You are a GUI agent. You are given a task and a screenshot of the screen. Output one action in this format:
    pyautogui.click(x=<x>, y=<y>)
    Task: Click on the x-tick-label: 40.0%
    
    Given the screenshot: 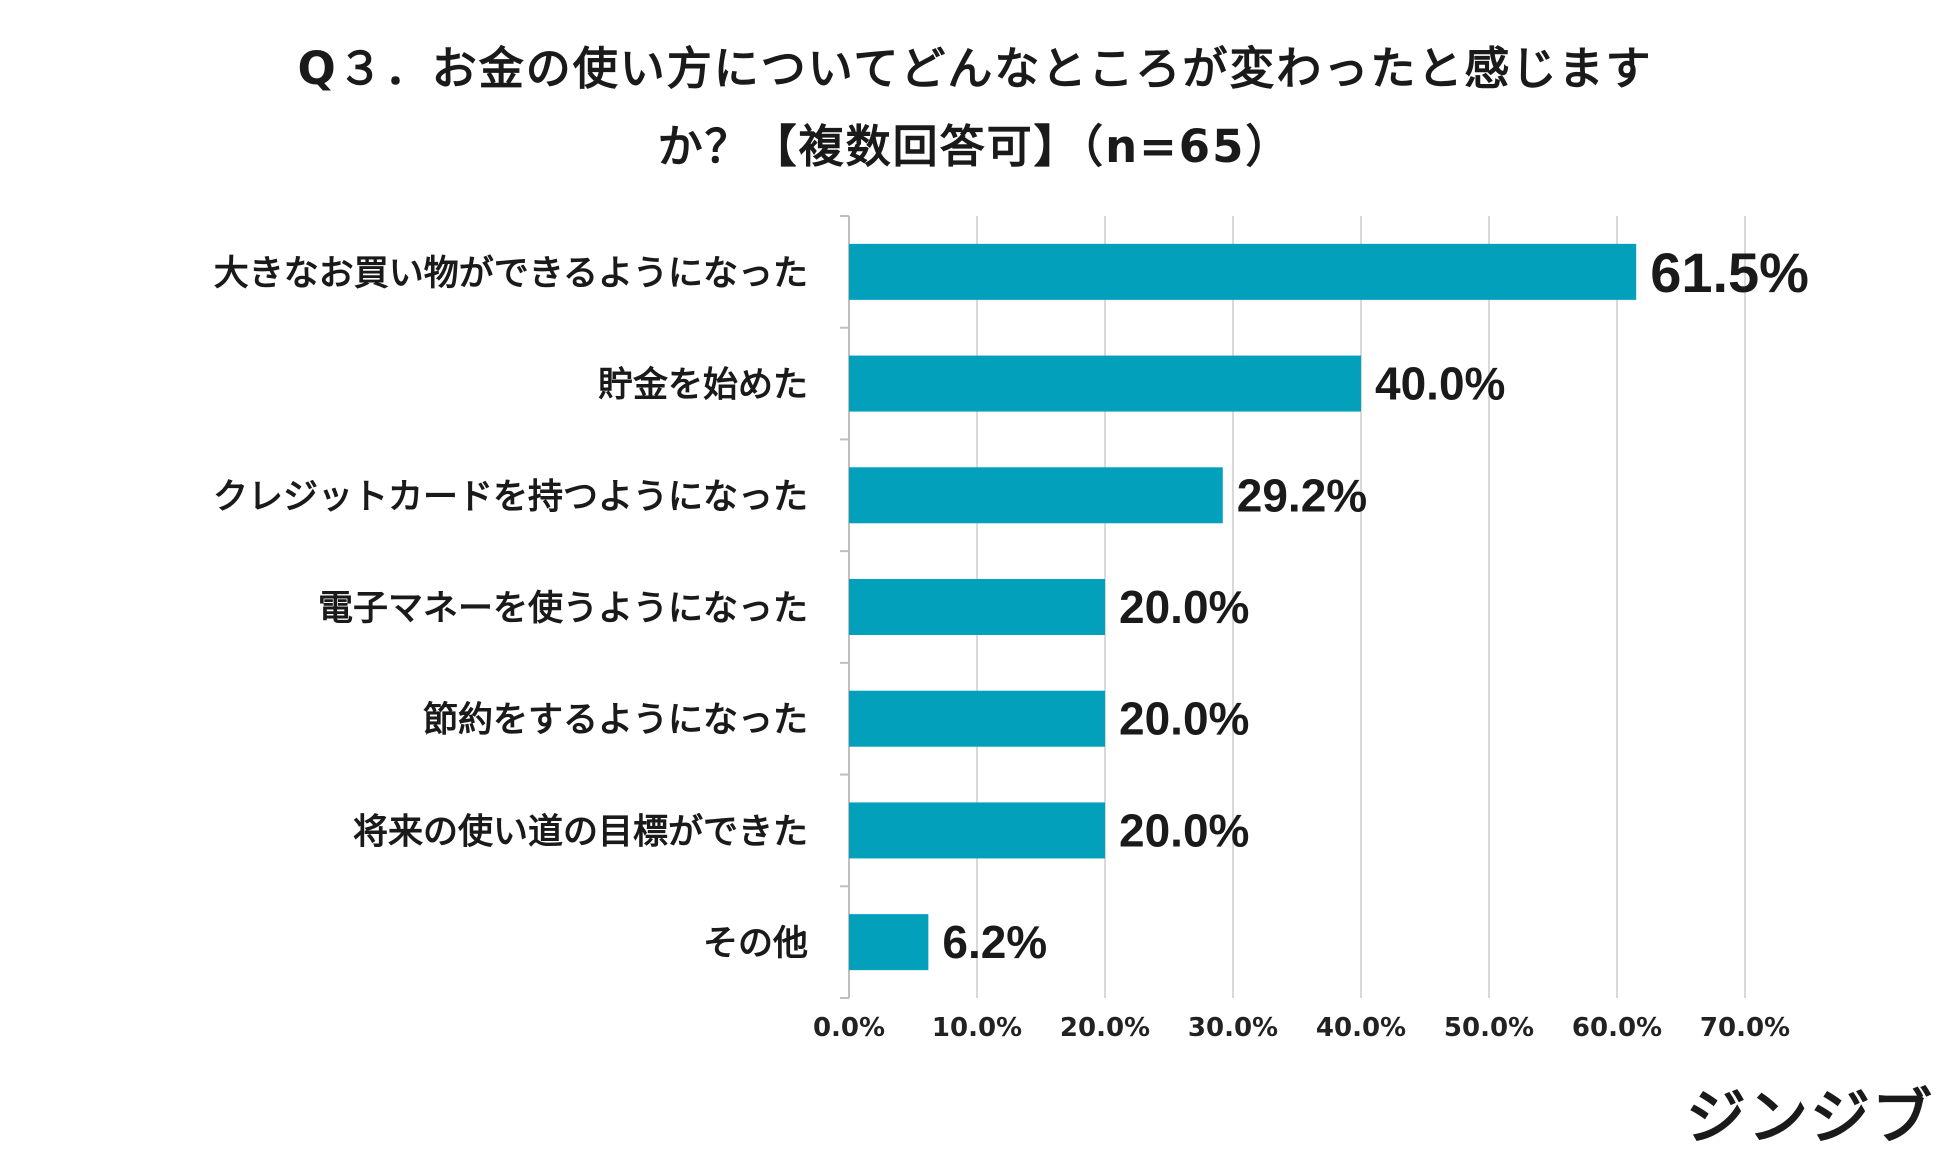 What is the action you would take?
    pyautogui.click(x=1361, y=1028)
    